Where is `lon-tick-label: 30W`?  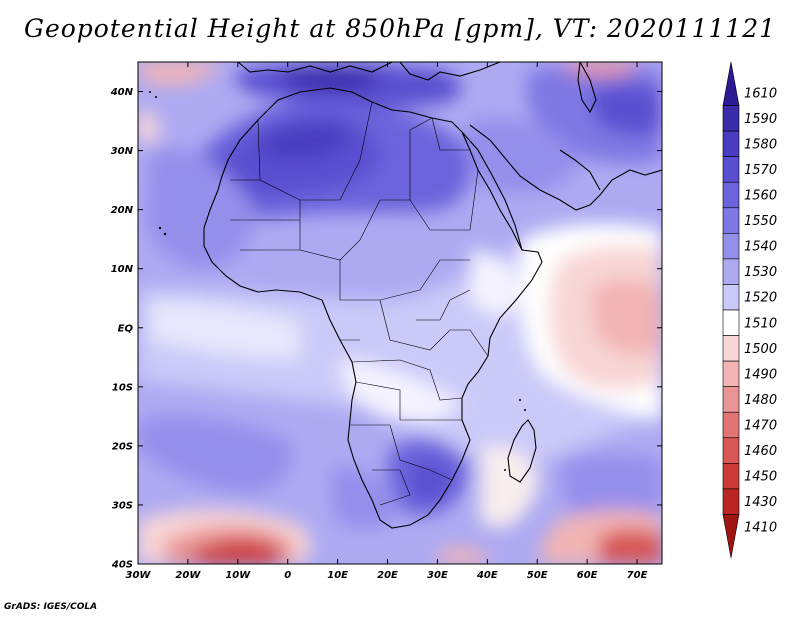
lon-tick-label: 30W is located at coordinates (139, 575).